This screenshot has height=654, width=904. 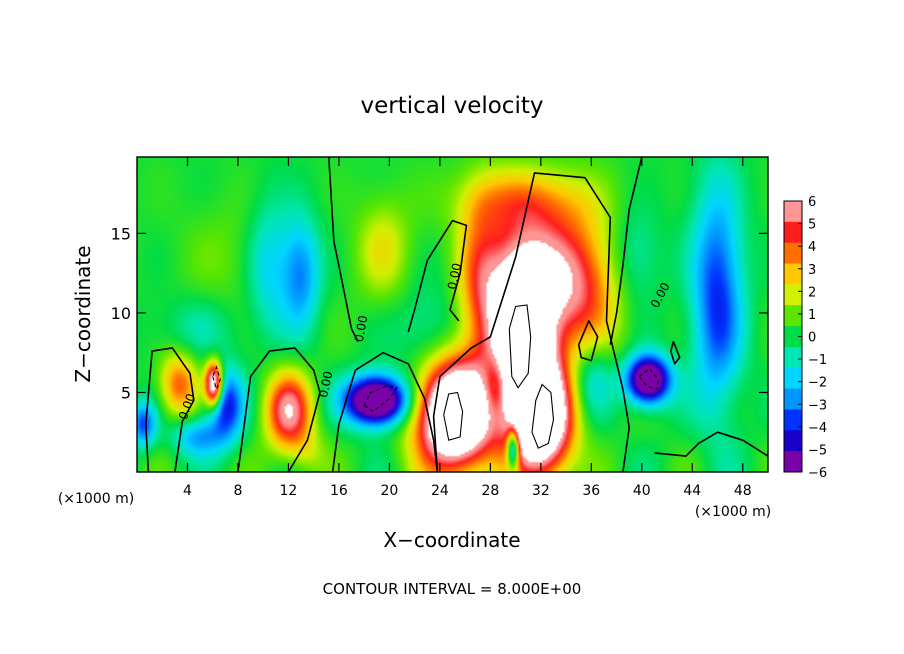 I want to click on colorbar-tick-label: −4, so click(x=817, y=428).